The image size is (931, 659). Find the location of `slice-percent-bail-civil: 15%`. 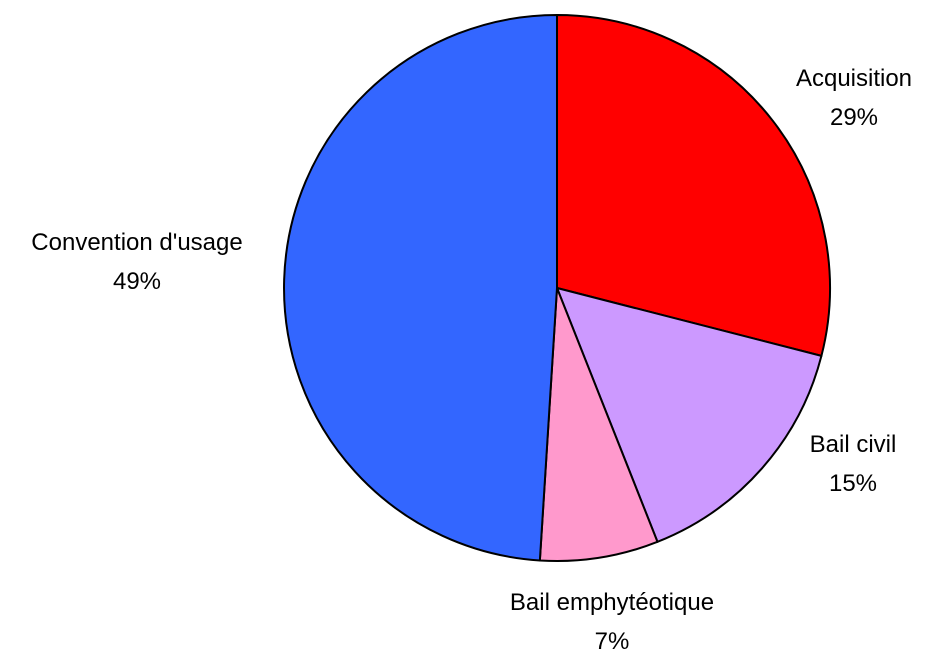

slice-percent-bail-civil: 15% is located at coordinates (853, 483).